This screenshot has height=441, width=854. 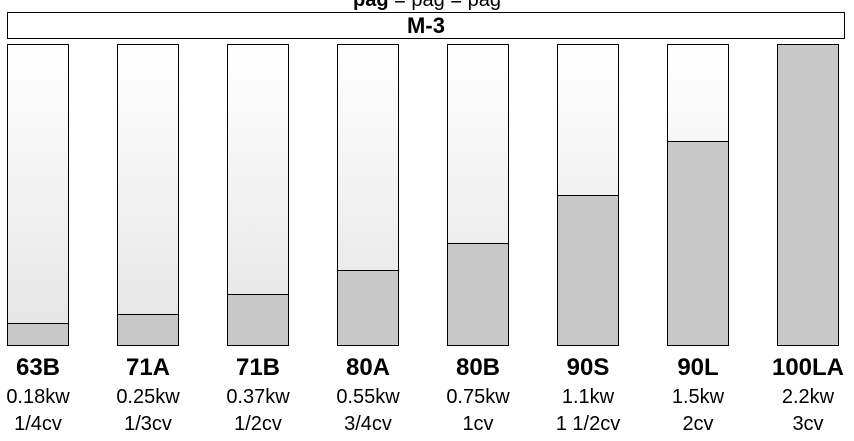 I want to click on top-note-text: = pag = pag, so click(x=447, y=5).